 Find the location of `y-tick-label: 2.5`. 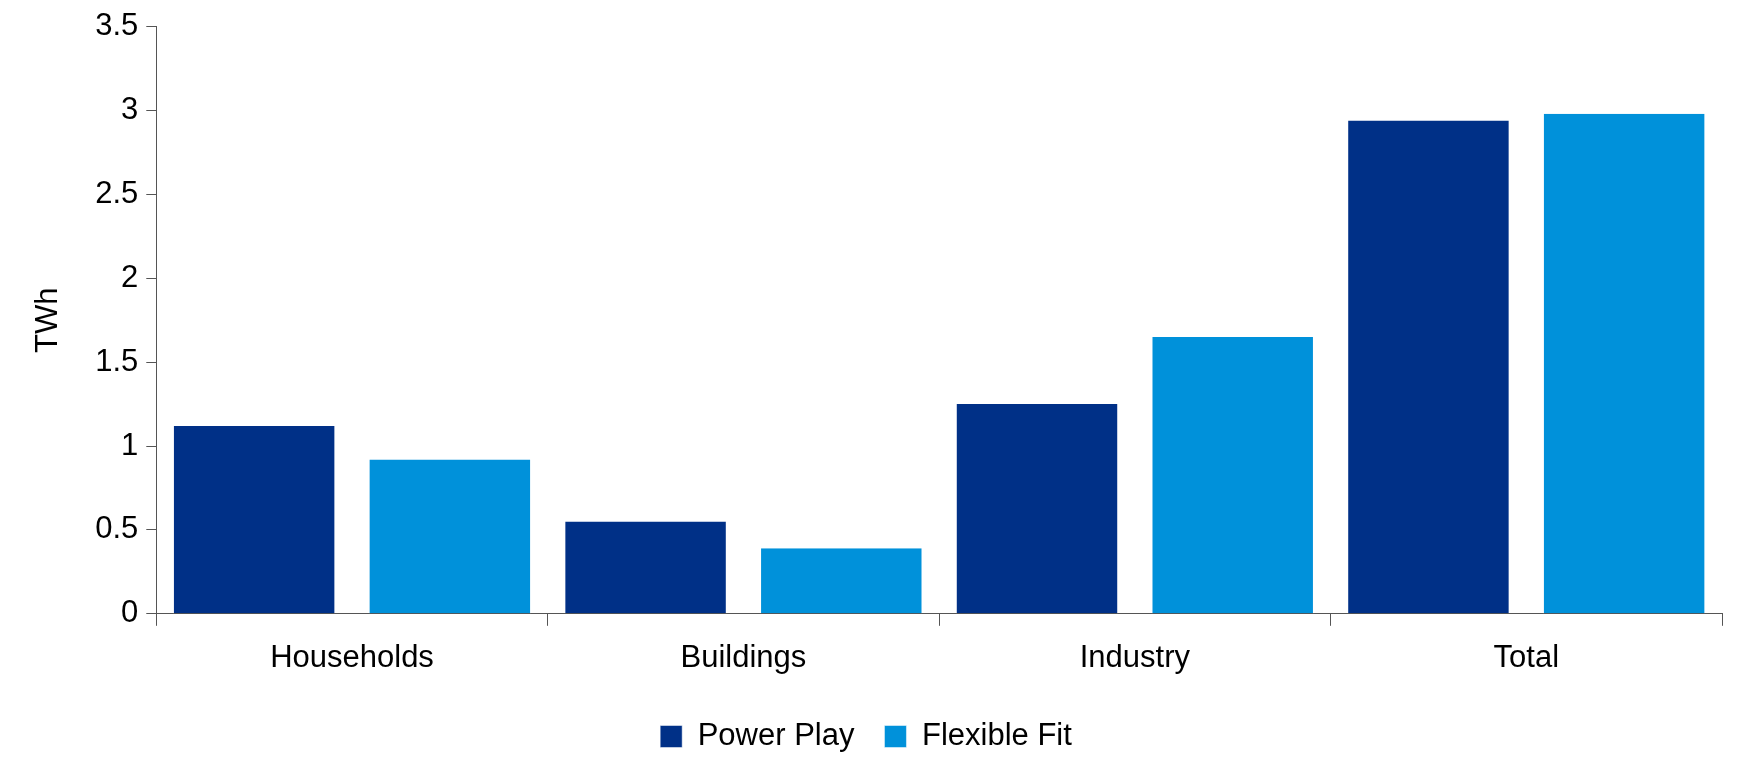

y-tick-label: 2.5 is located at coordinates (117, 192).